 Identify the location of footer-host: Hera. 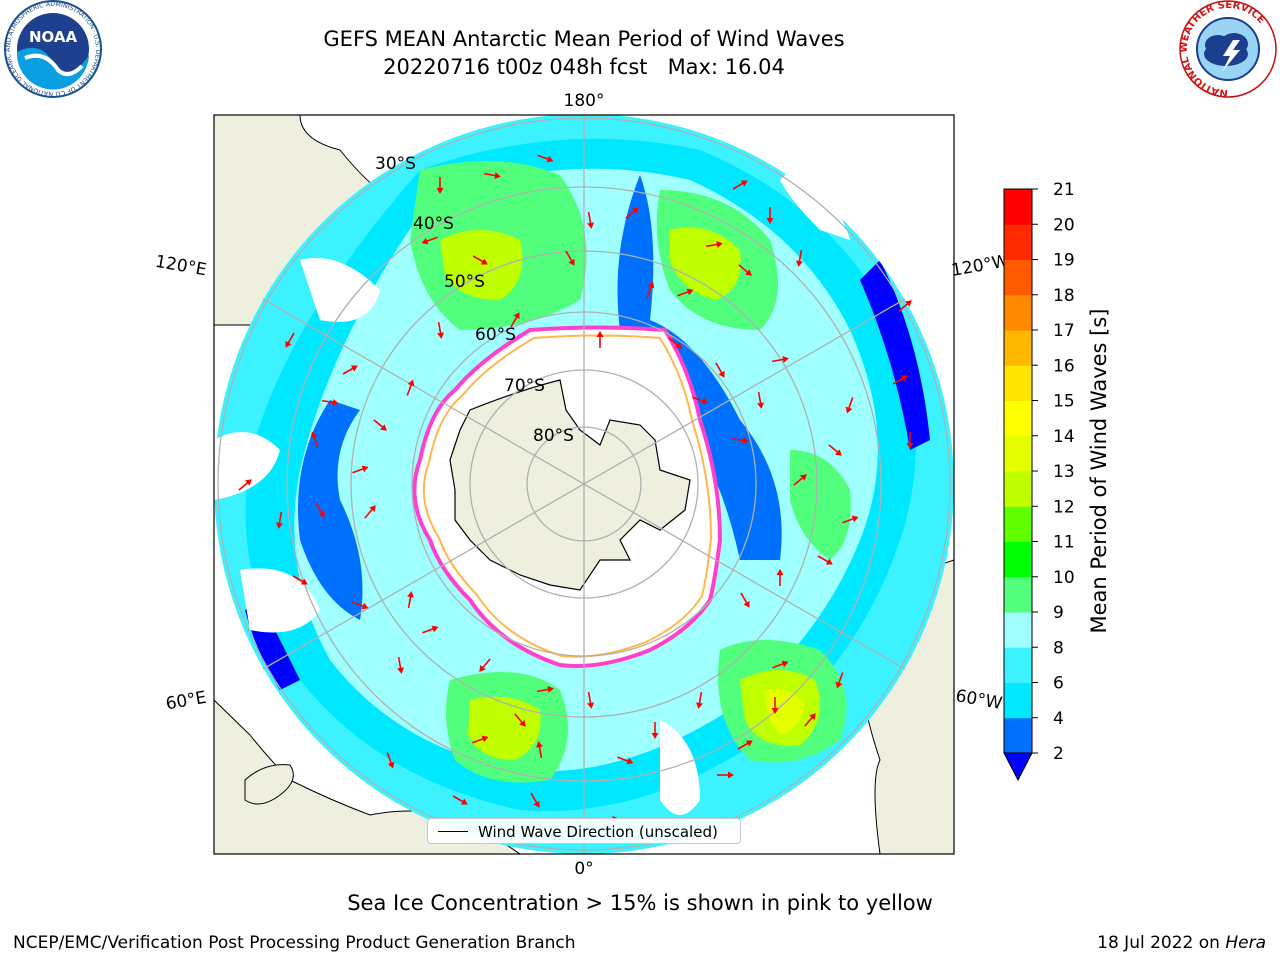
(1245, 943).